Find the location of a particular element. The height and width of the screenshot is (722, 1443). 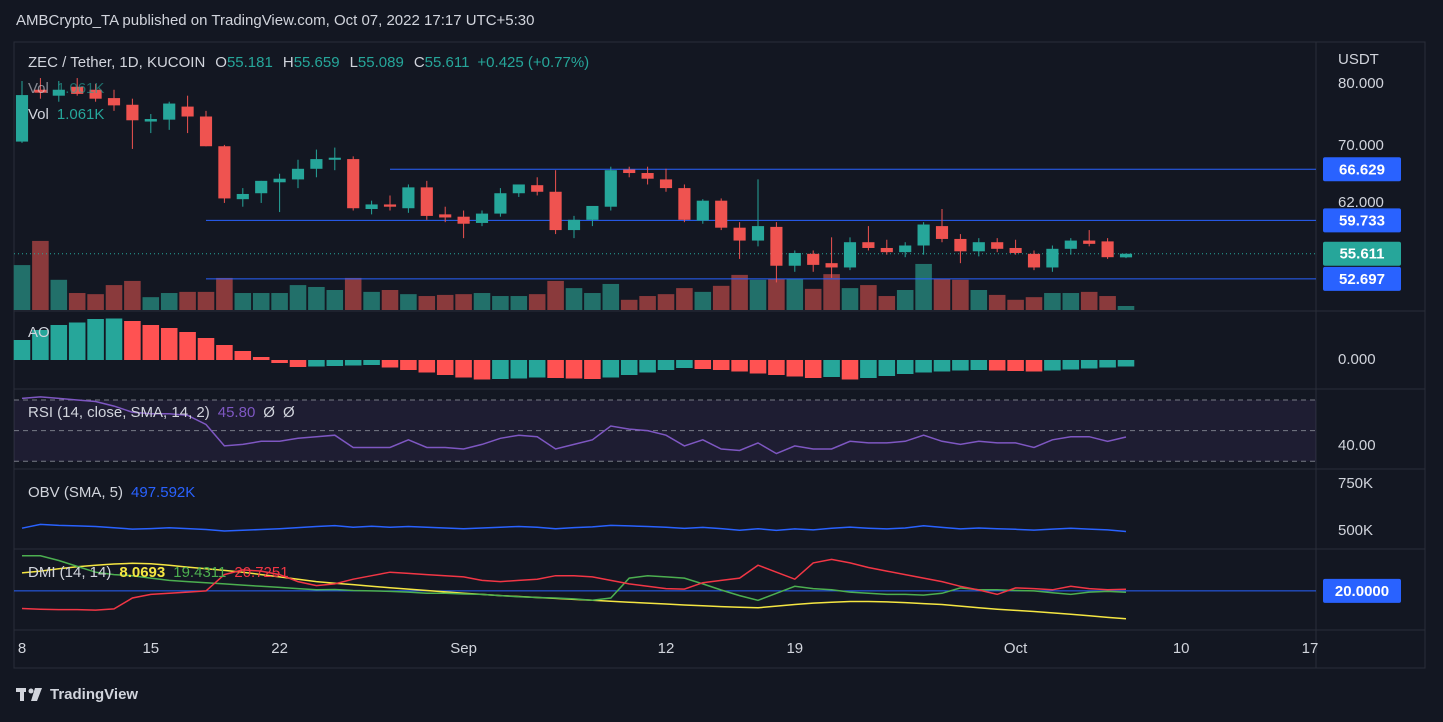

y-tick-label: 0.000 is located at coordinates (1357, 359).